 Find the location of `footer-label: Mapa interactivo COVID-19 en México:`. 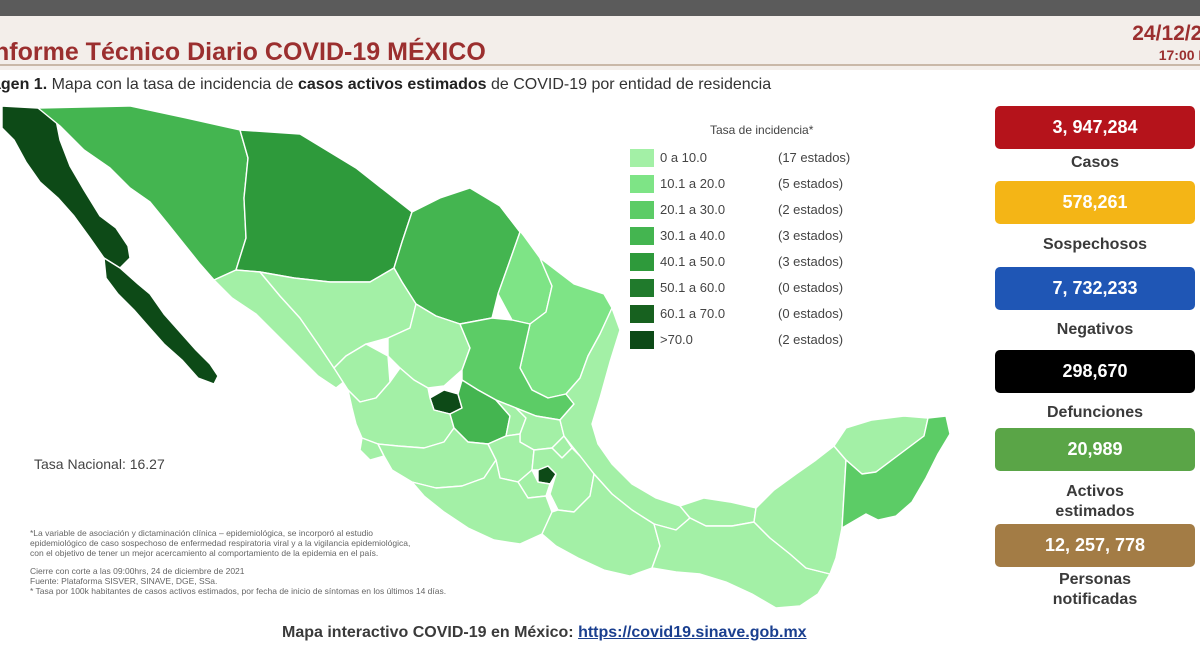

footer-label: Mapa interactivo COVID-19 en México: is located at coordinates (430, 632).